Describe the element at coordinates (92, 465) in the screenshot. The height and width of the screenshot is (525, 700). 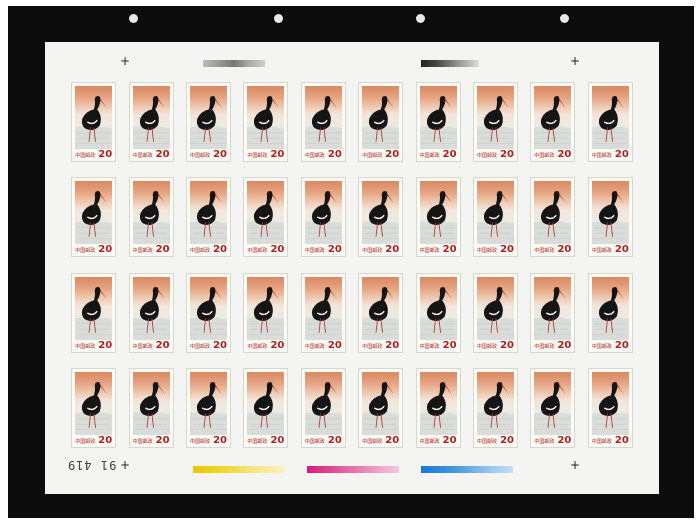
I see `plate-number: 91 419` at that location.